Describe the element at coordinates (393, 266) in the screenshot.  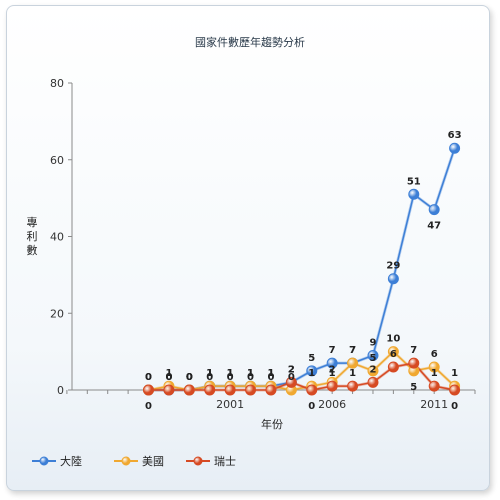
I see `data-label: 29` at that location.